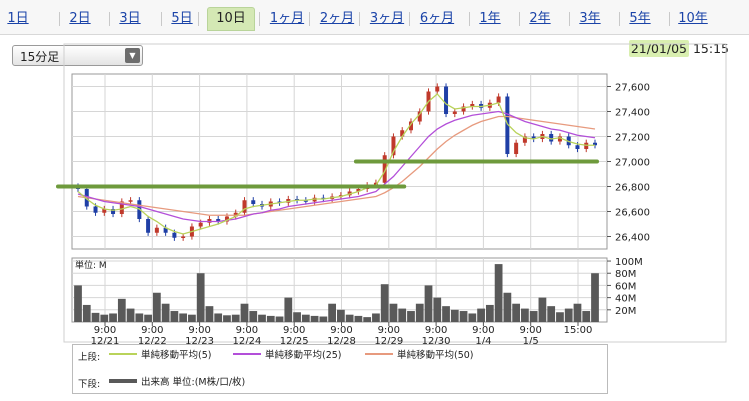 This screenshot has width=749, height=401. I want to click on legend-volume-label: 出来高 単位:(M株/口/枚), so click(193, 382).